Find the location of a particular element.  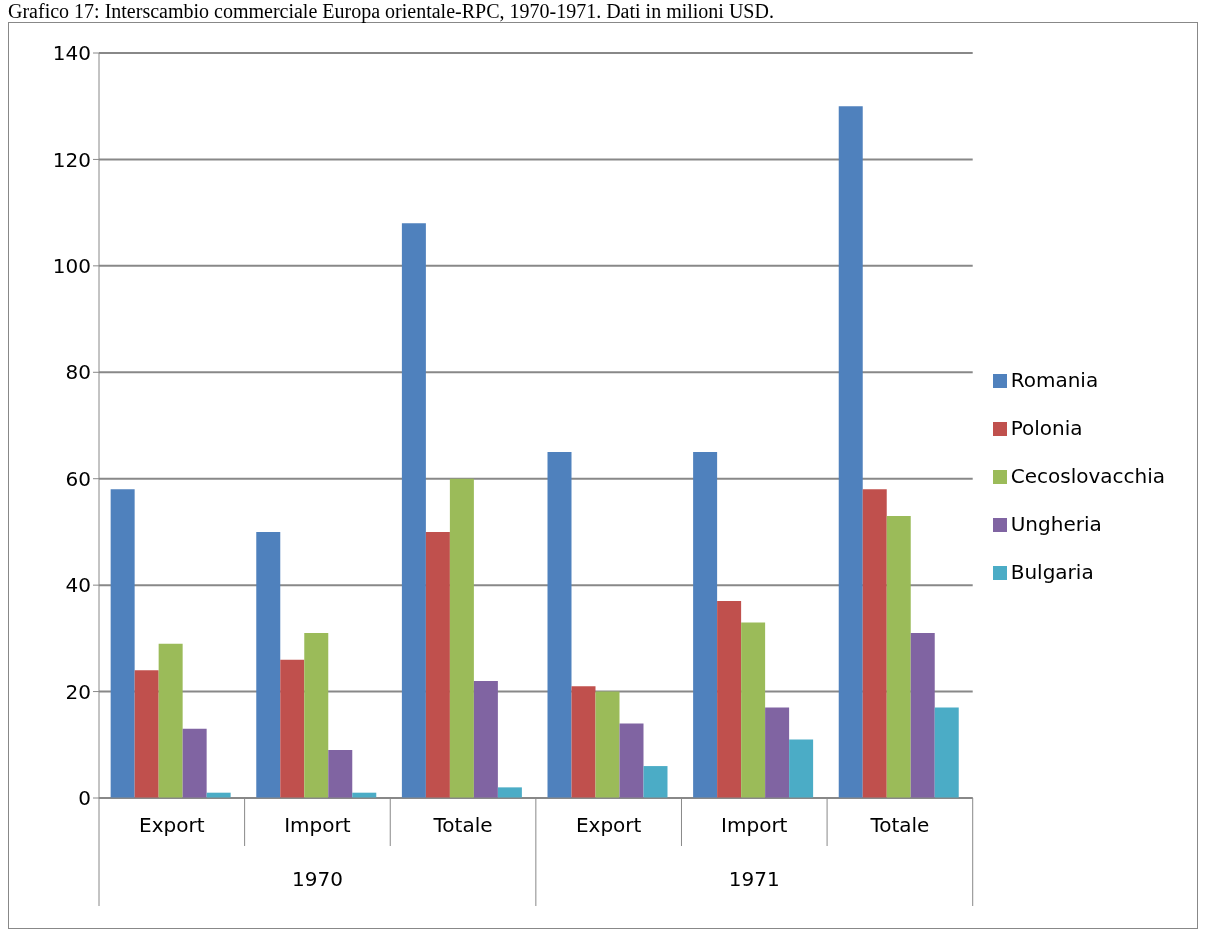

y-tick-label: 120 is located at coordinates (71, 159).